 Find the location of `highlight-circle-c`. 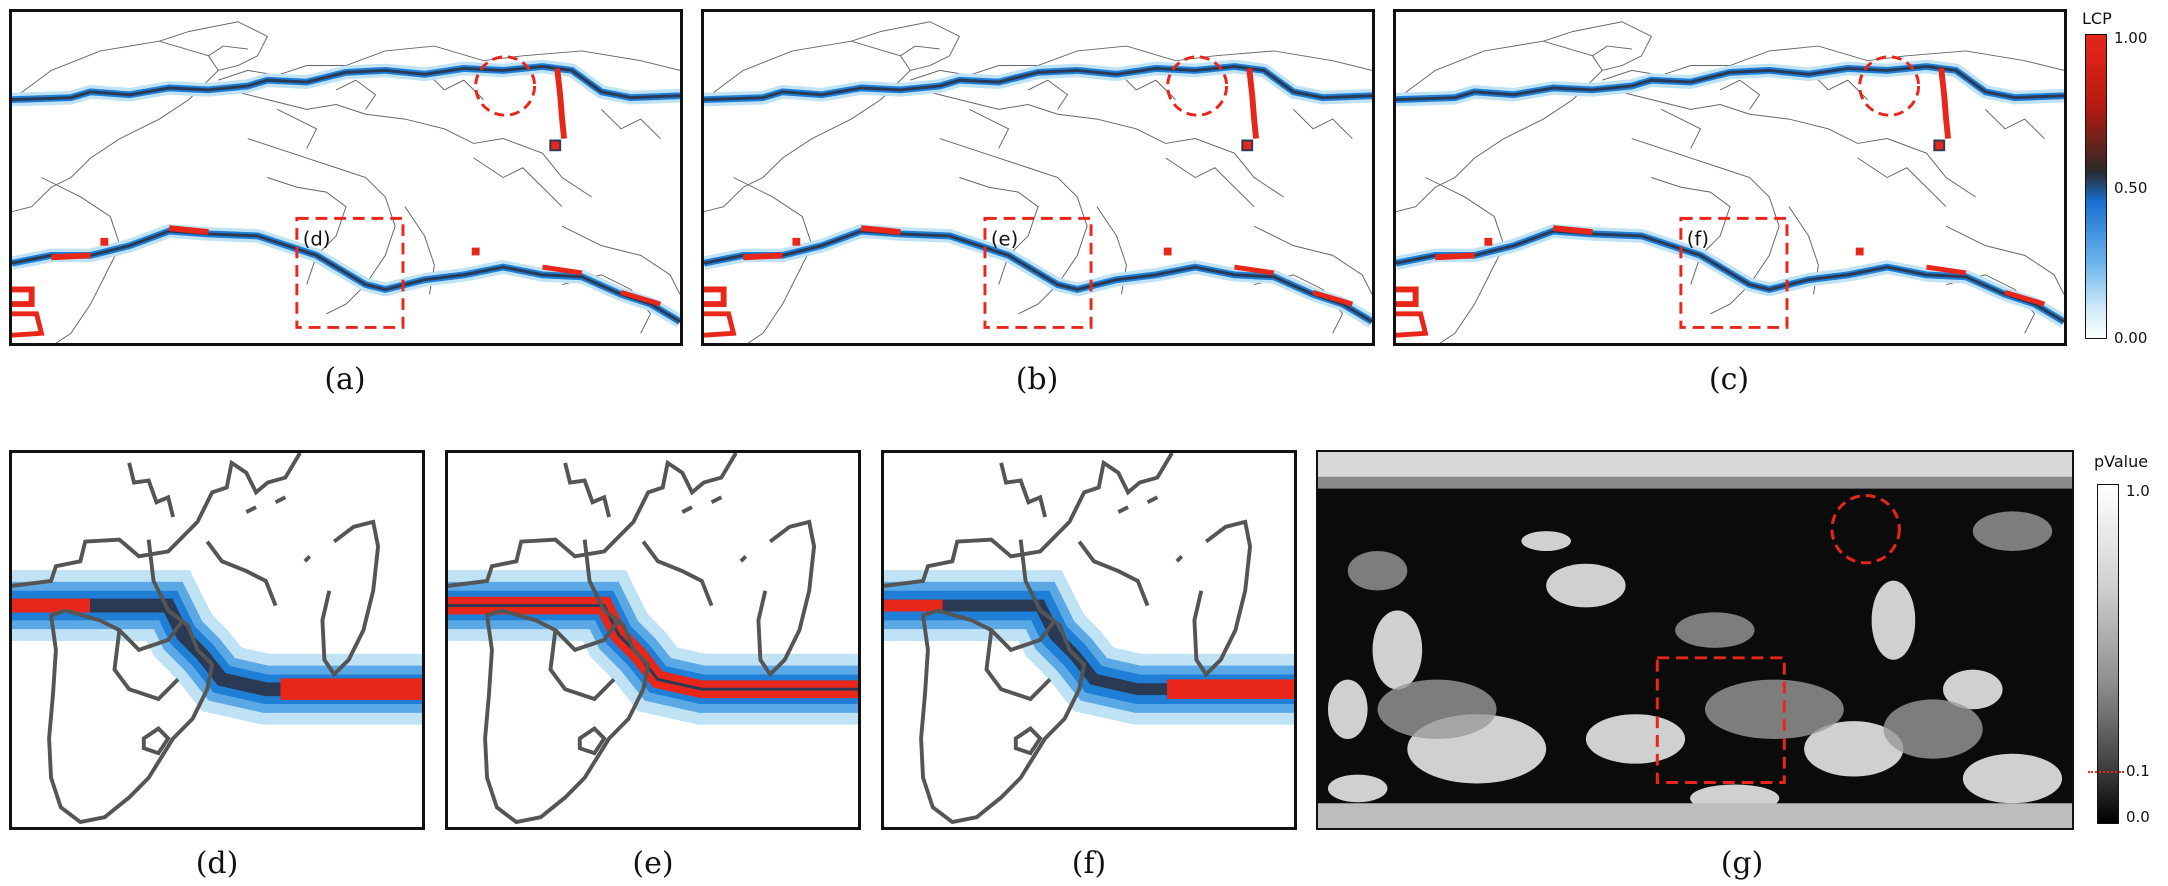

highlight-circle-c is located at coordinates (1889, 86).